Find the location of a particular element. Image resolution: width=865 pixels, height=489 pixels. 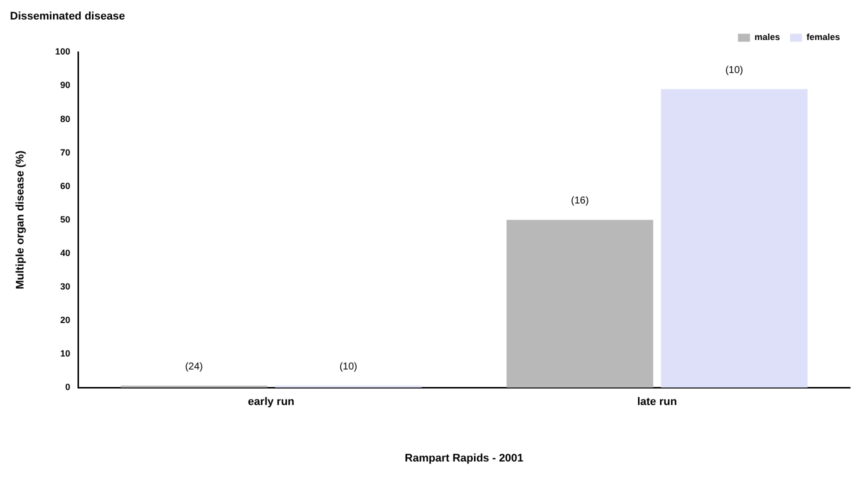

y-tick-label: 40 is located at coordinates (65, 253).